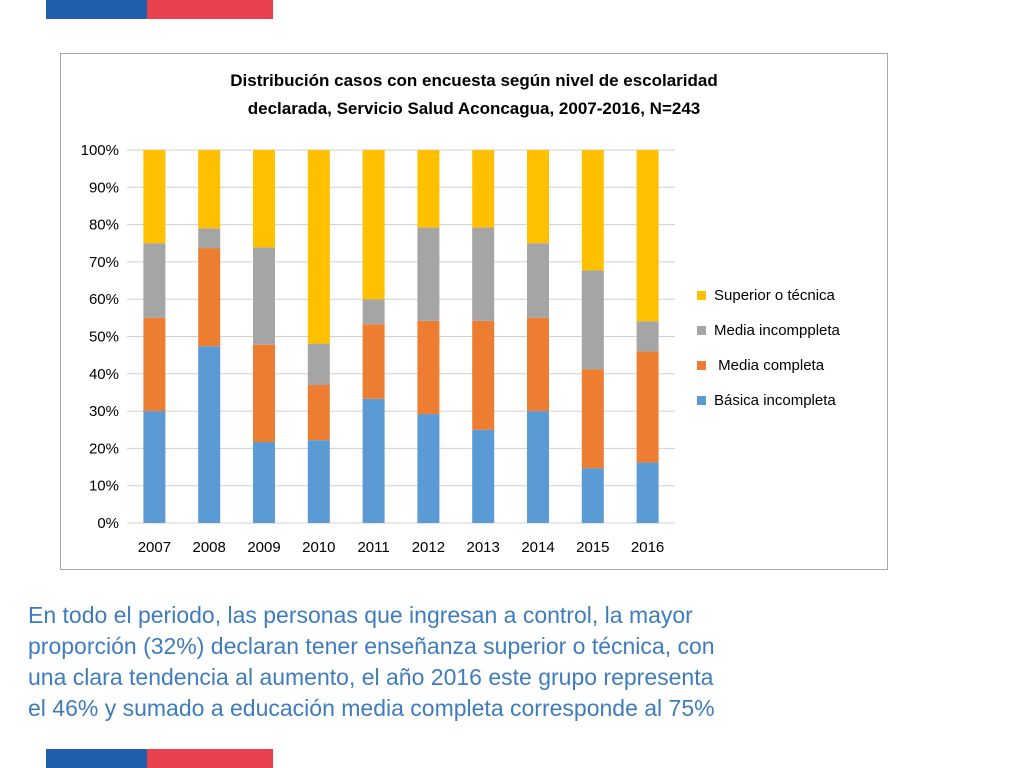  I want to click on y-tick-label: 50%, so click(104, 337).